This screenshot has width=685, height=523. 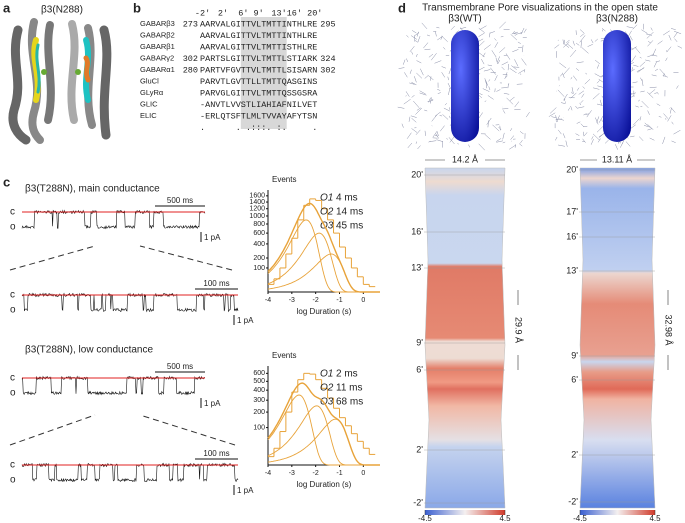 I want to click on level-label: 6', so click(x=574, y=379).